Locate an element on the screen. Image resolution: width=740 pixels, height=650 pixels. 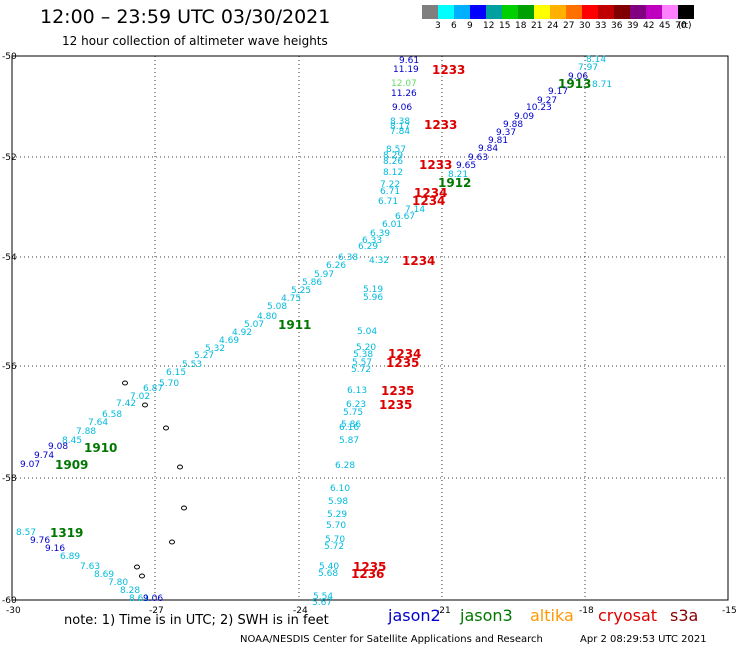
satellite-cryosat: cryosat is located at coordinates (628, 615).